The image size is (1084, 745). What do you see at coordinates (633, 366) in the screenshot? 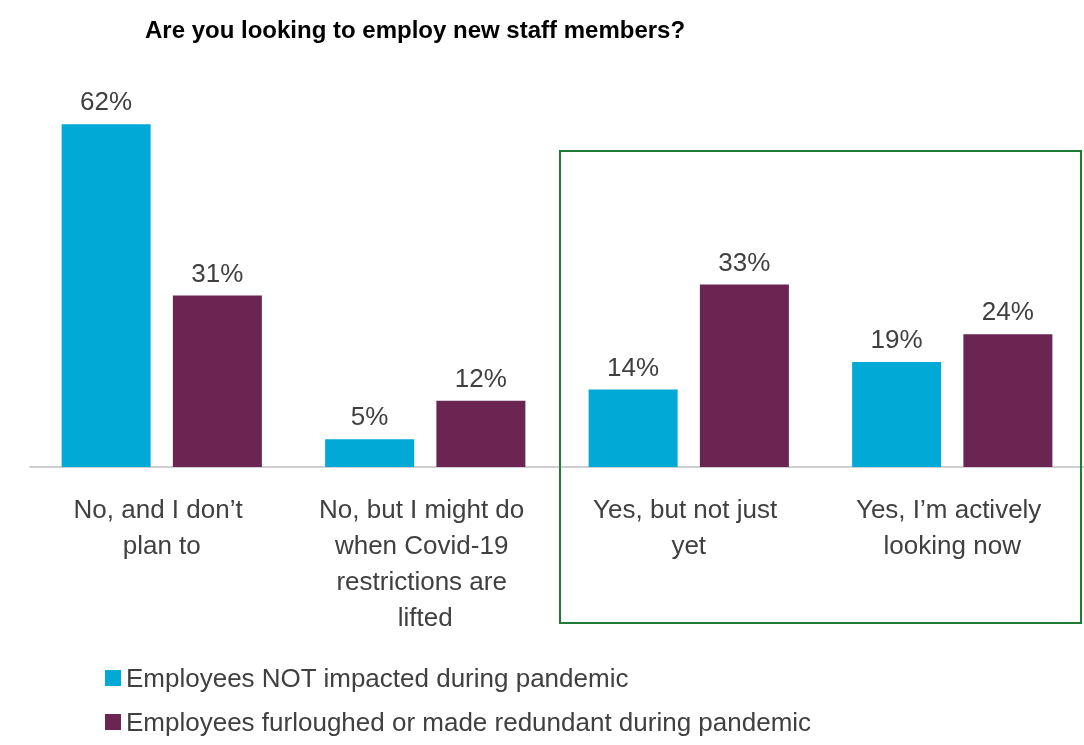
I see `data-label: 14%` at bounding box center [633, 366].